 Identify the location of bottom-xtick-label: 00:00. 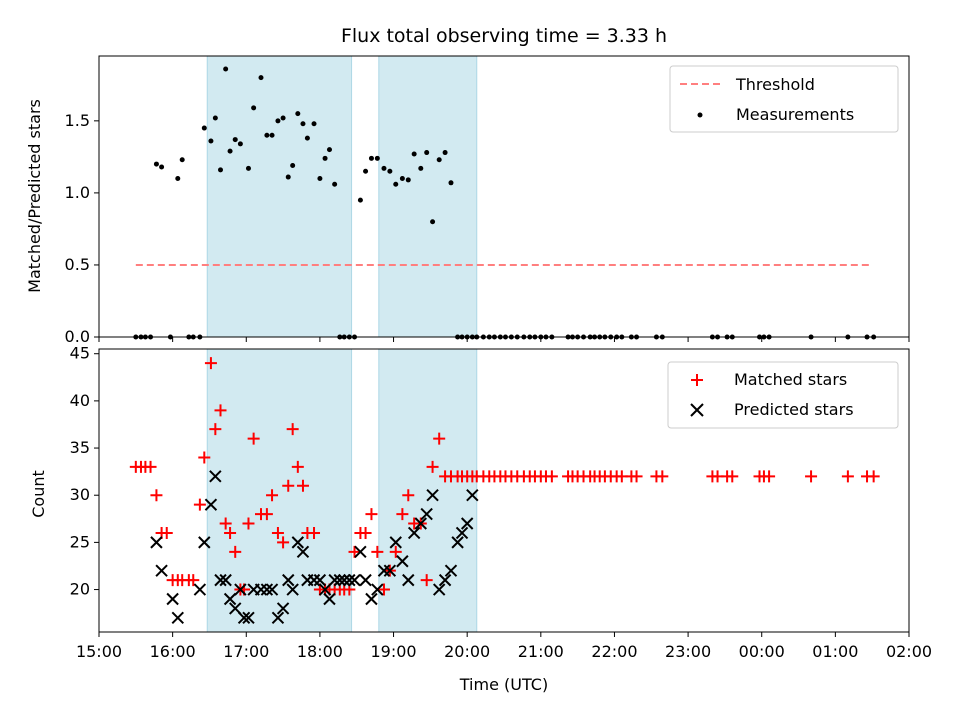
(762, 651).